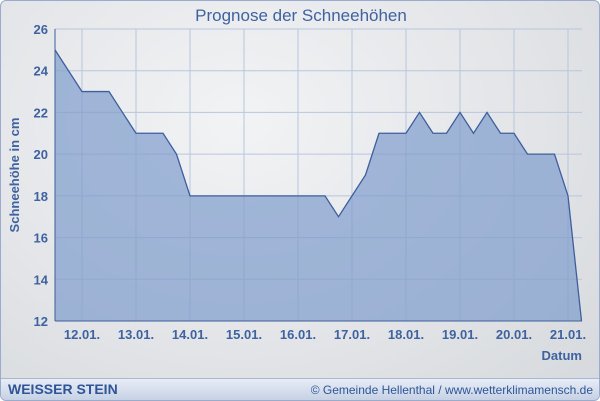  What do you see at coordinates (41, 196) in the screenshot?
I see `y-tick-label: 18` at bounding box center [41, 196].